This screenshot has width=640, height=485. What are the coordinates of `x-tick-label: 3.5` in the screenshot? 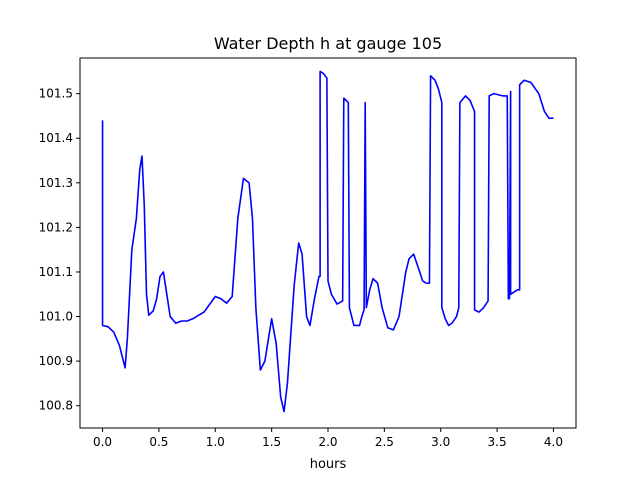 It's located at (497, 442).